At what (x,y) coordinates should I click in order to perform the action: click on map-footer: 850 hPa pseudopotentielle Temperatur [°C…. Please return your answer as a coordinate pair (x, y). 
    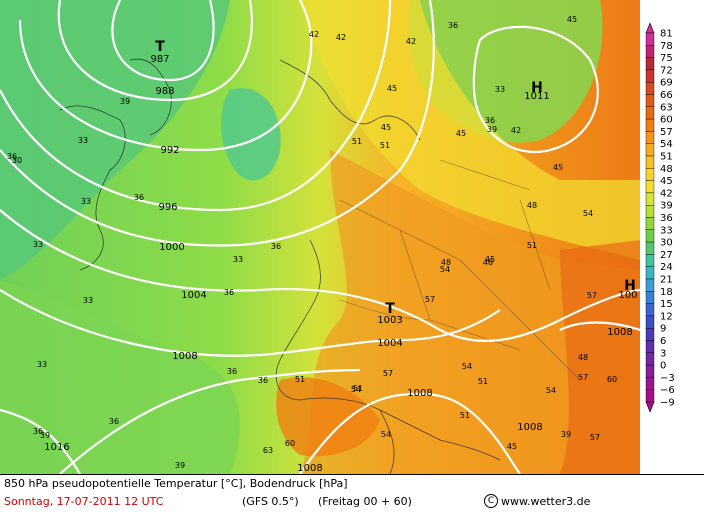
    Looking at the image, I should click on (352, 494).